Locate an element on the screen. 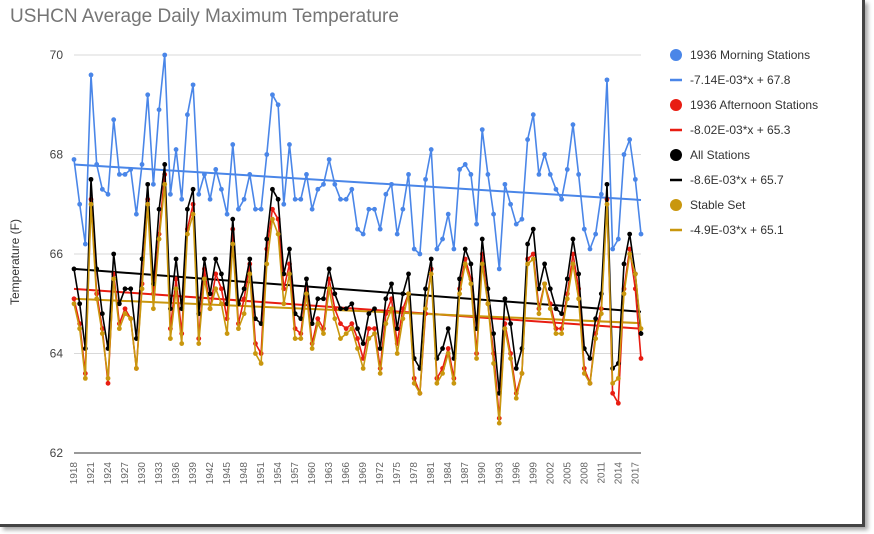 The width and height of the screenshot is (874, 534). legend-item: Stable Set is located at coordinates (708, 205).